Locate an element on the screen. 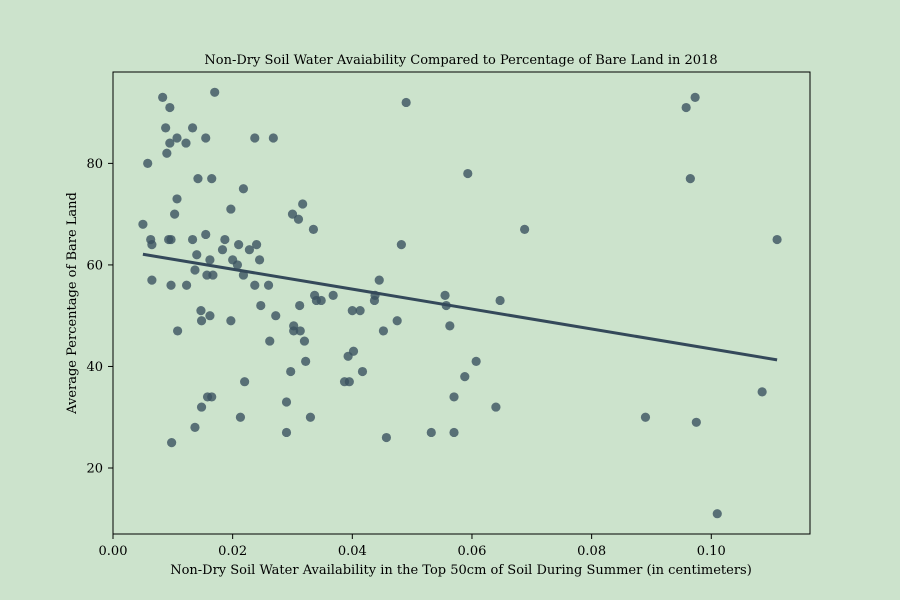 This screenshot has height=600, width=900. x-tick-label: 0.04 is located at coordinates (352, 551).